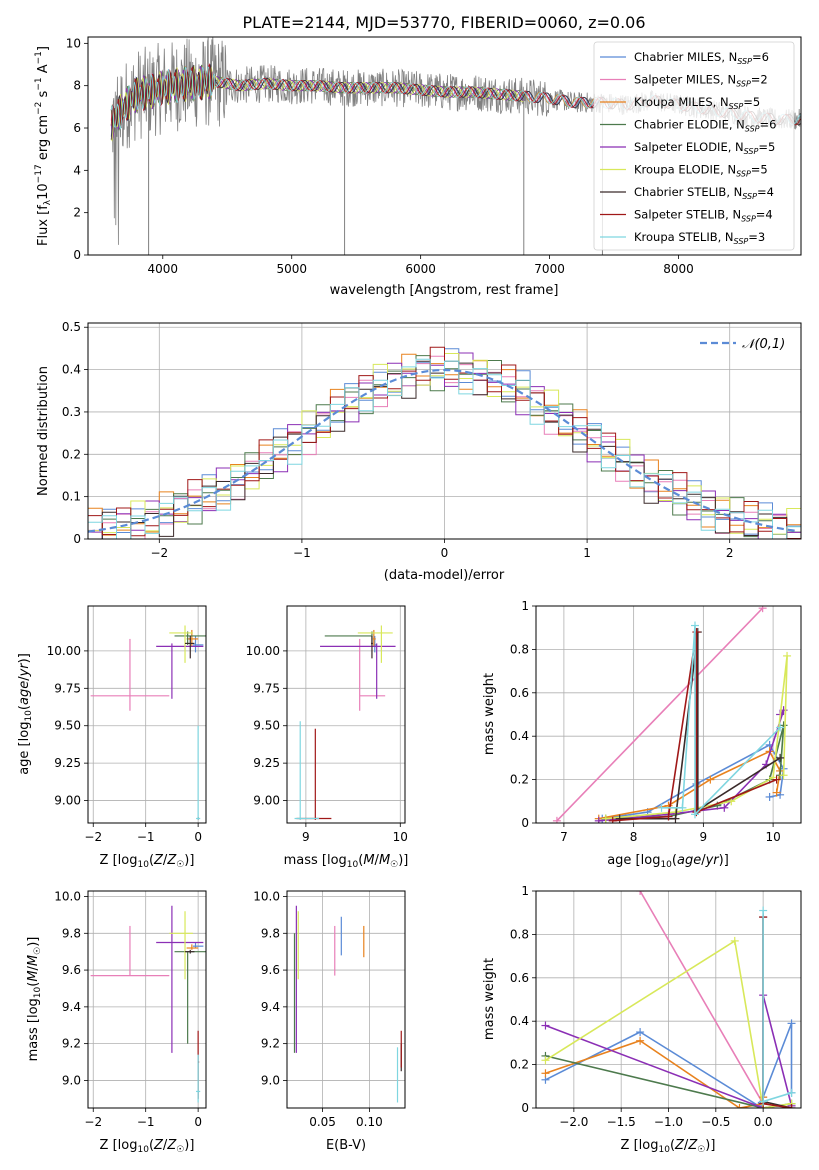 Image resolution: width=819 pixels, height=1170 pixels. What do you see at coordinates (489, 714) in the screenshot?
I see `mw-age-ylabel: mass weight` at bounding box center [489, 714].